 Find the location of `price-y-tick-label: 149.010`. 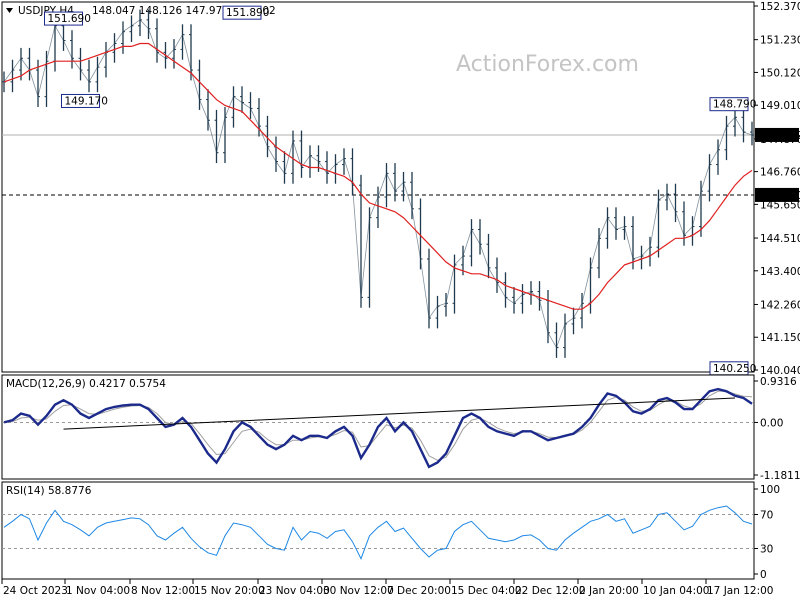

price-y-tick-label: 149.010 is located at coordinates (780, 106).